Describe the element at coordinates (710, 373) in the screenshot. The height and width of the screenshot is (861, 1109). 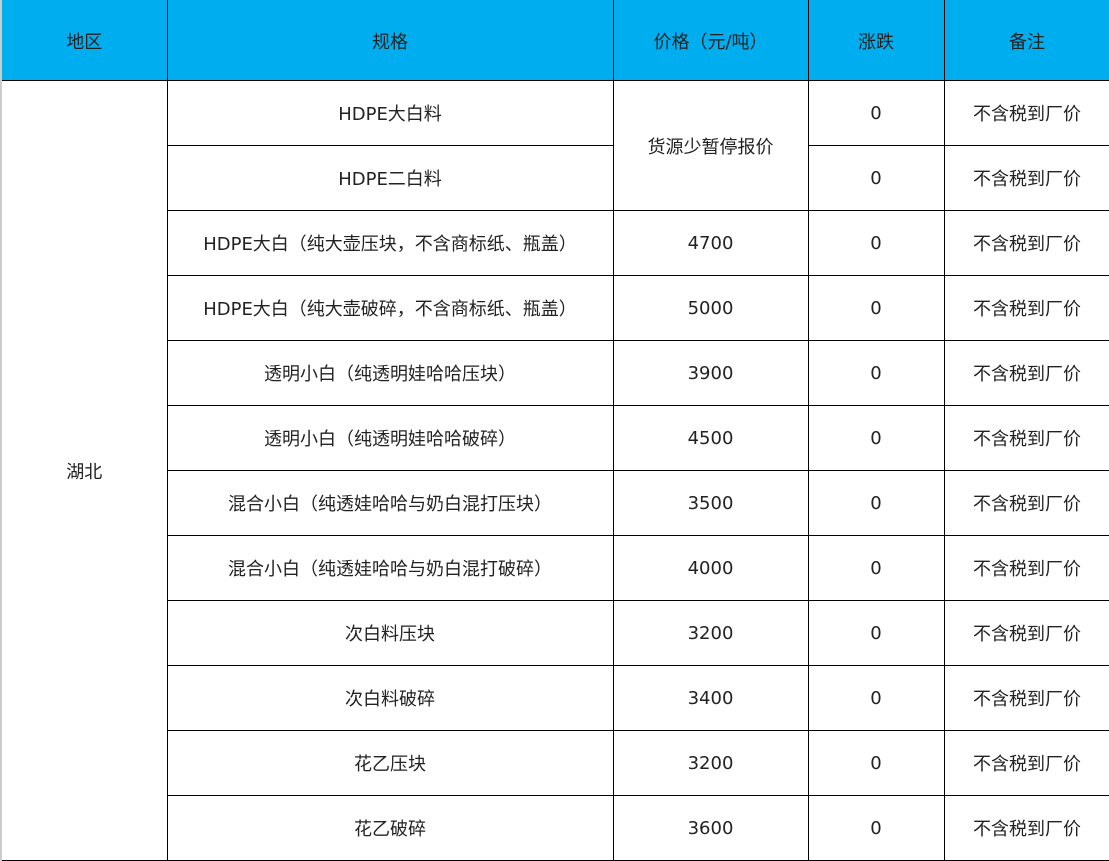
I see `price-cell: 3900` at that location.